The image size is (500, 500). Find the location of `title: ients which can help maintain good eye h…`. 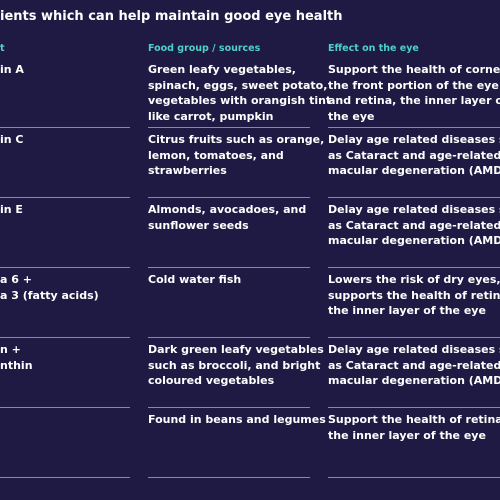

title: ients which can help maintain good eye h… is located at coordinates (171, 16).